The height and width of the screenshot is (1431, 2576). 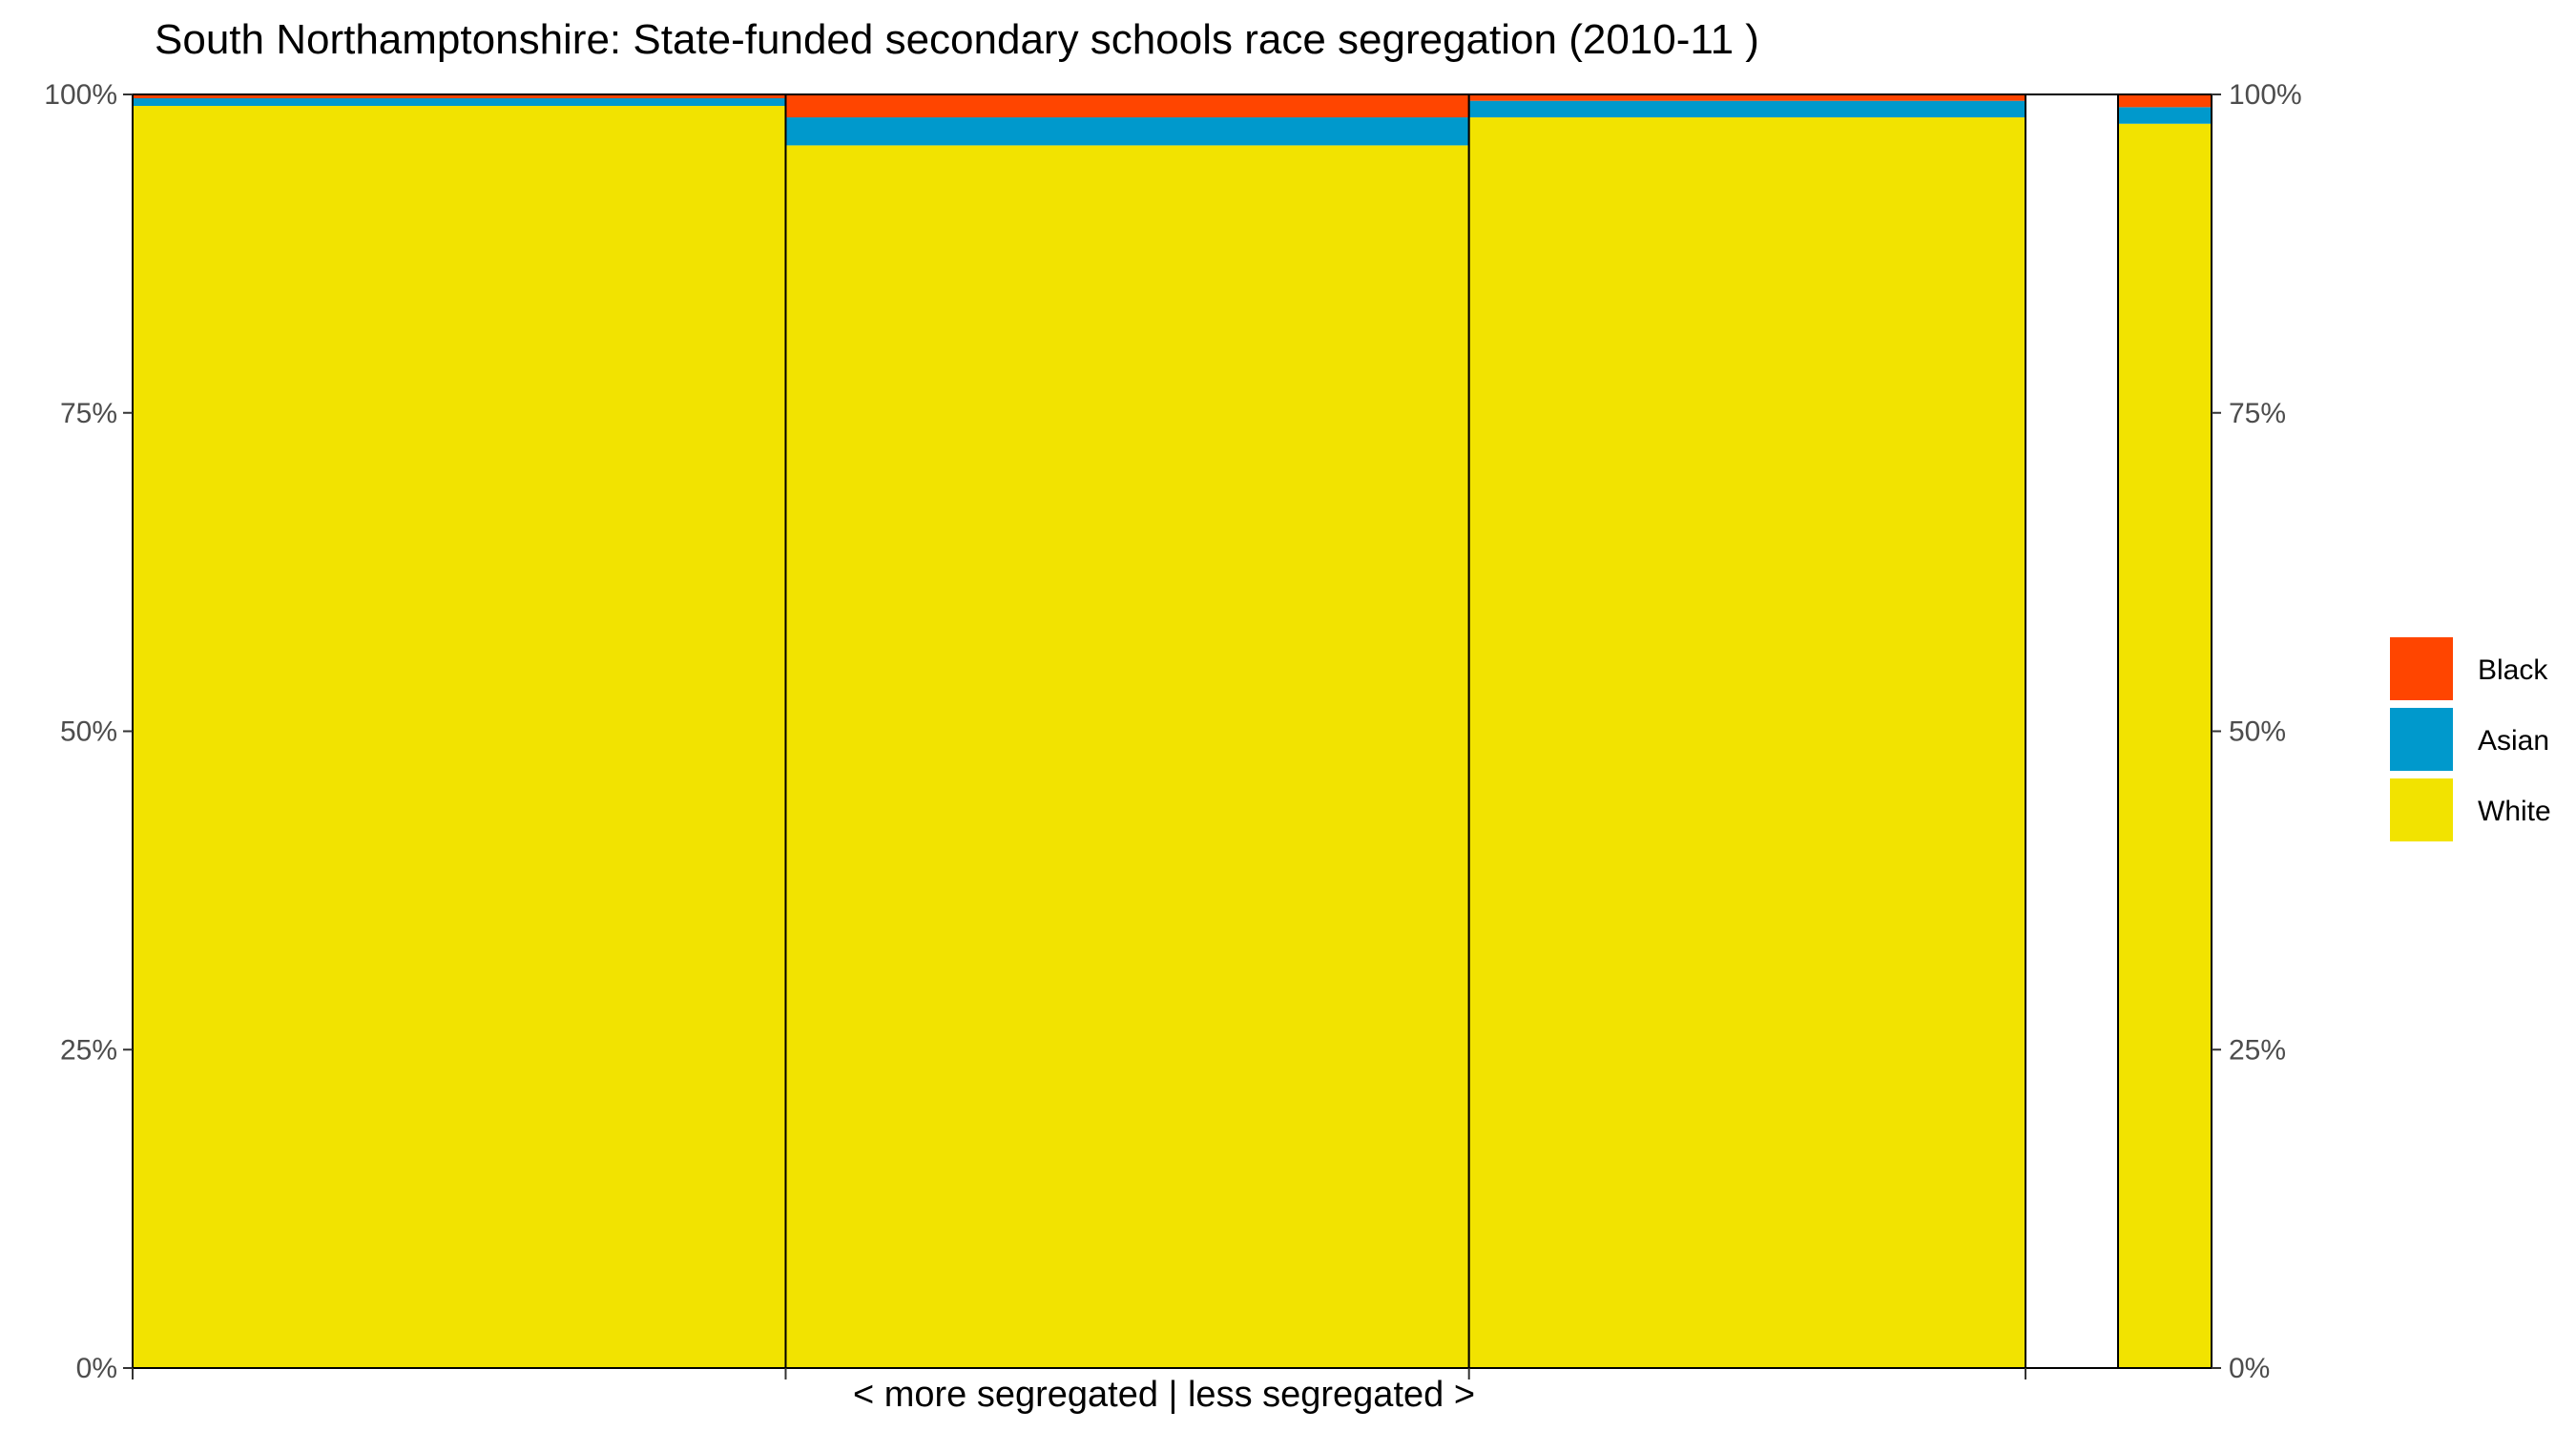 I want to click on legend-label-black: Black, so click(x=2513, y=670).